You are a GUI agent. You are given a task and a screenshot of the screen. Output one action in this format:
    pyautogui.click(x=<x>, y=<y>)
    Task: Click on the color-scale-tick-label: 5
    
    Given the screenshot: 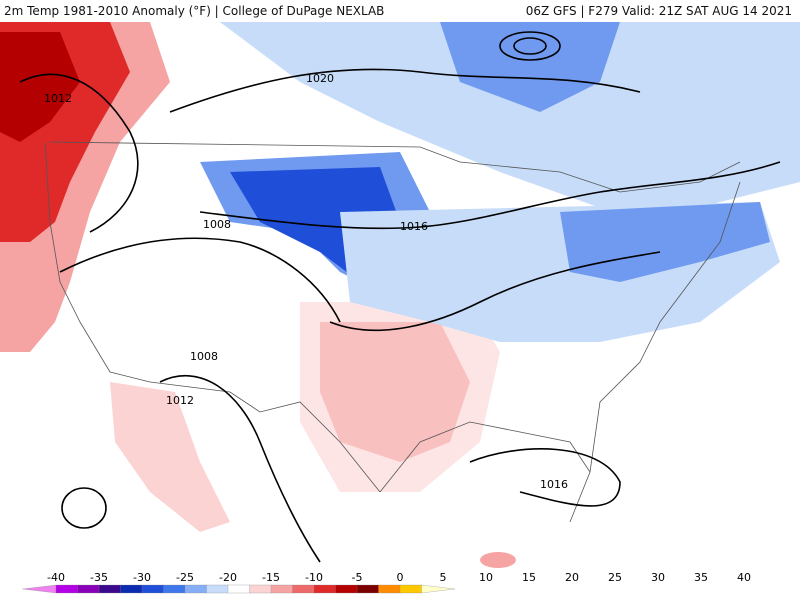 What is the action you would take?
    pyautogui.click(x=443, y=577)
    